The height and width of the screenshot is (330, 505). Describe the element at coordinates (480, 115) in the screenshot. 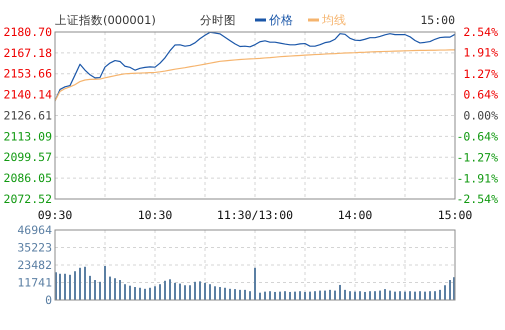

I see `y2-tick-label: 0.00%` at that location.